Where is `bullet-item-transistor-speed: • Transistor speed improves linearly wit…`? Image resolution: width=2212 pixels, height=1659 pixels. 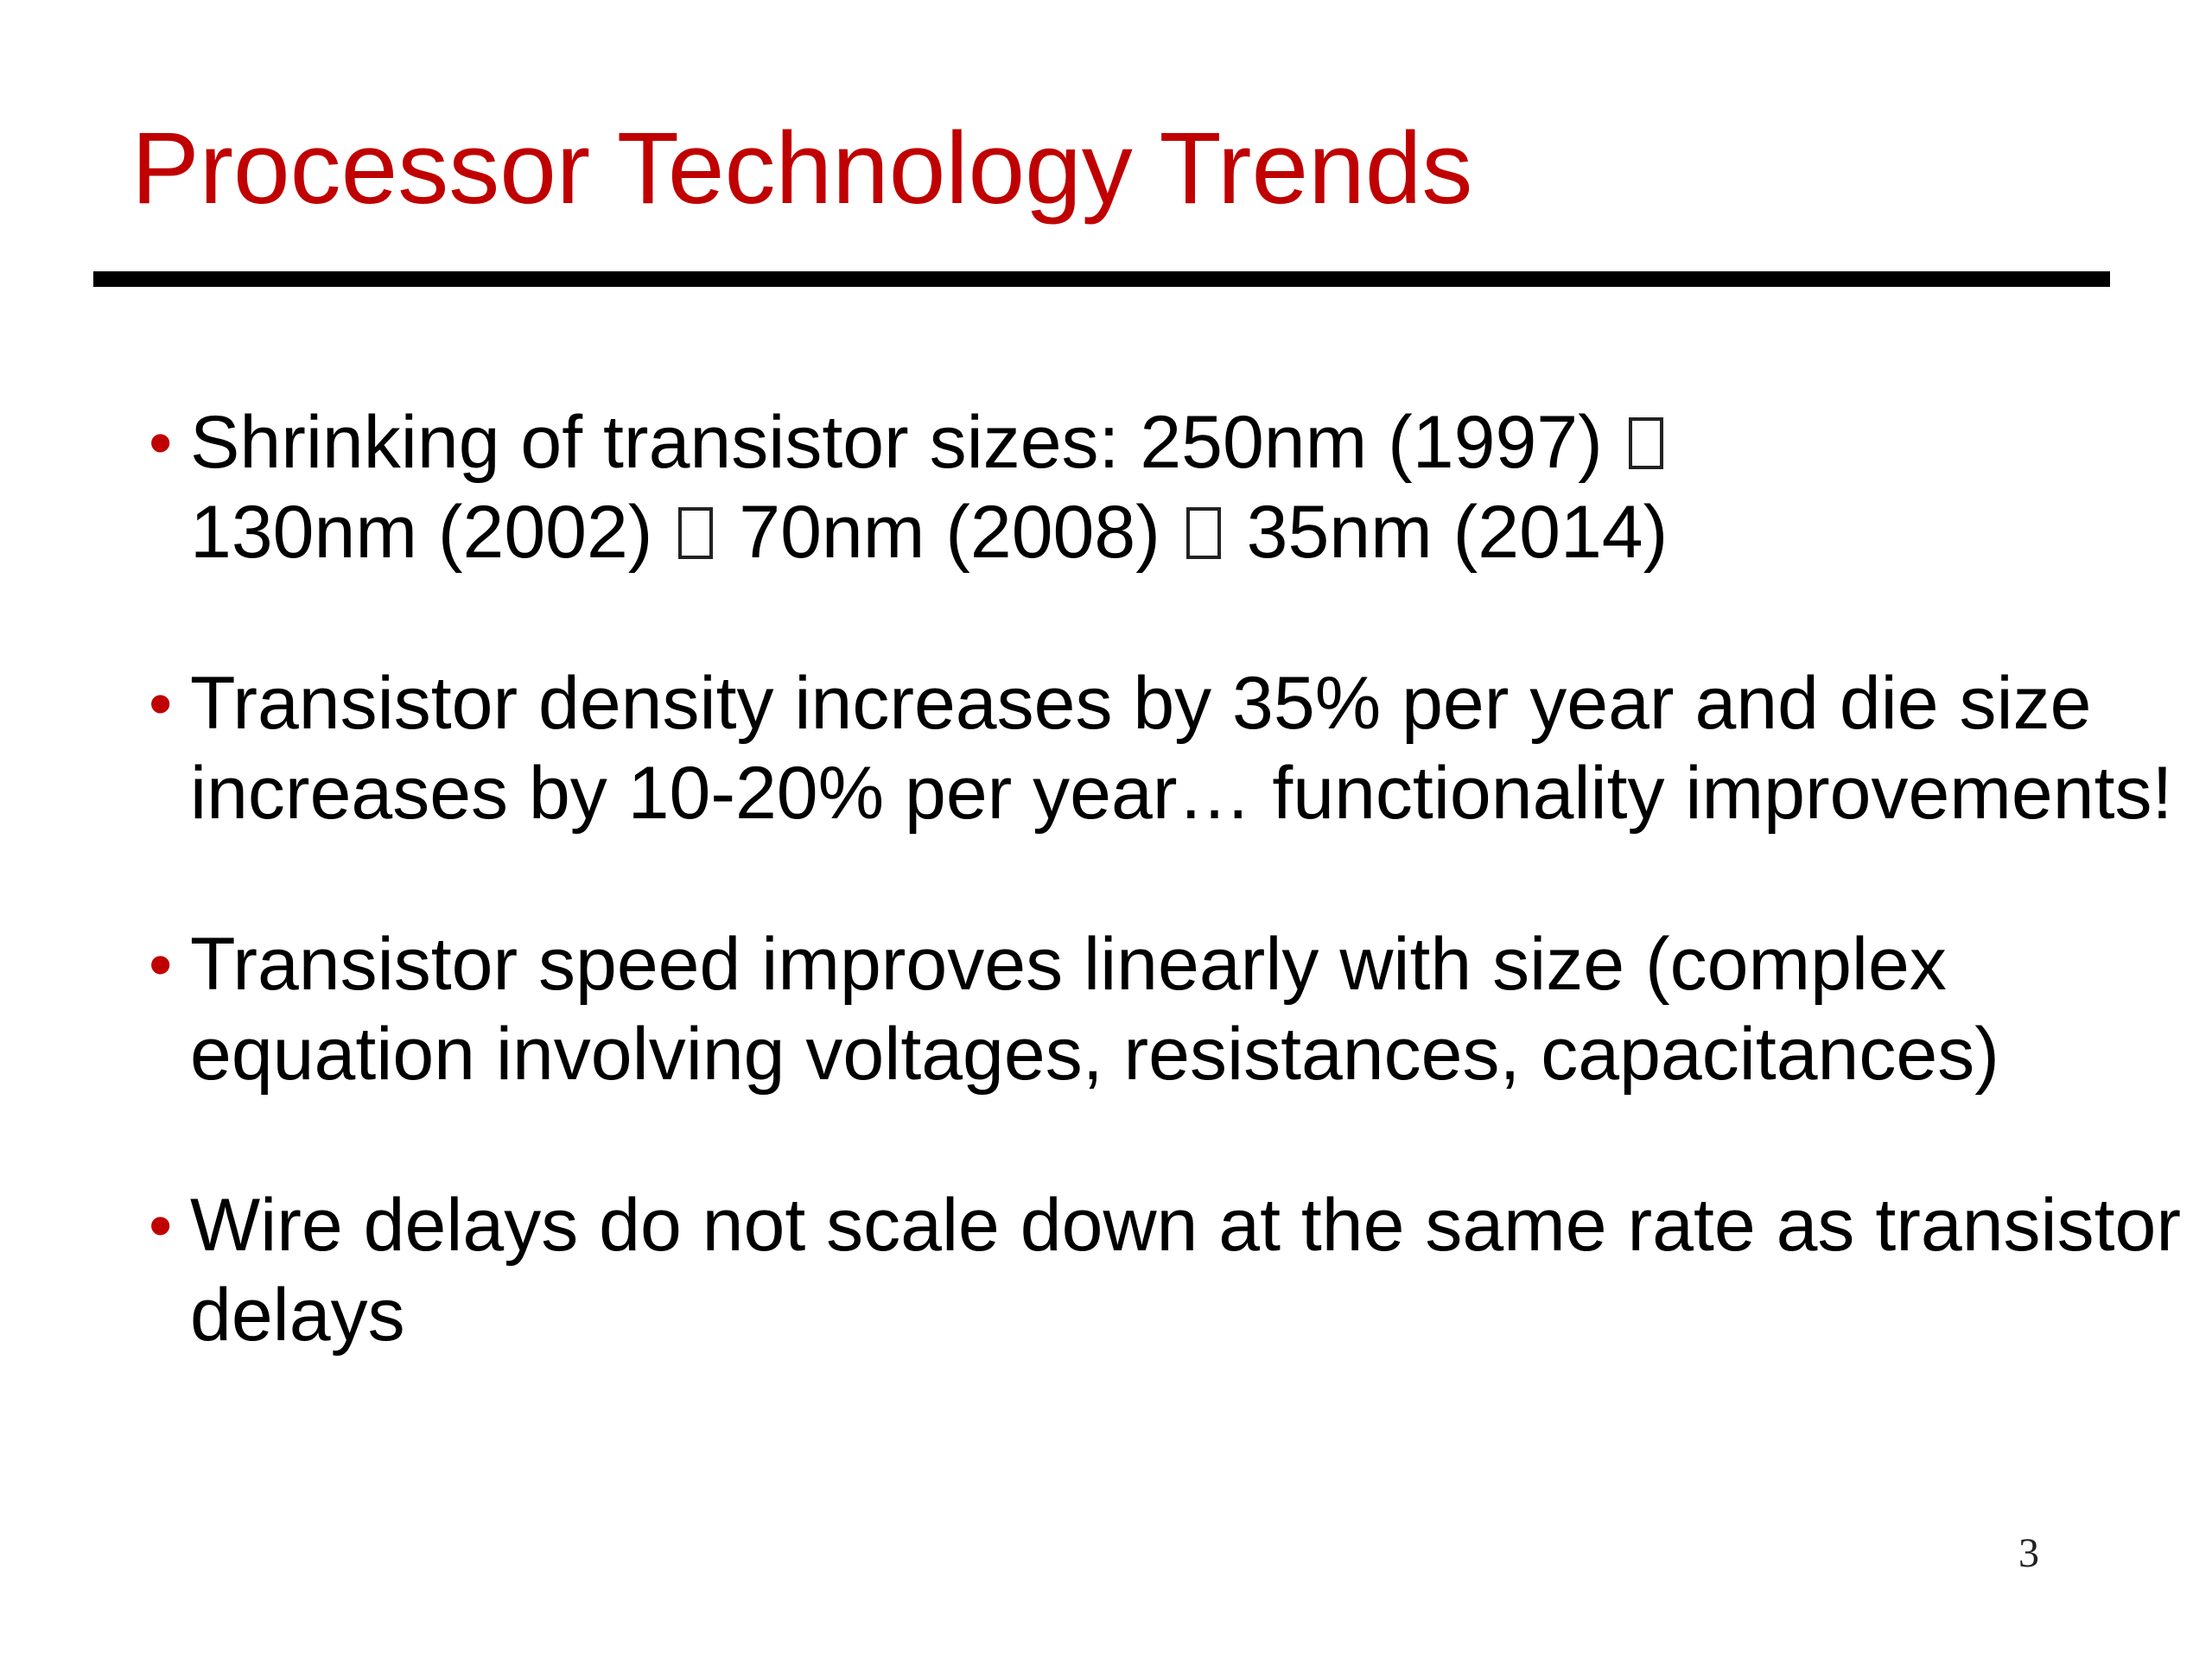
bullet-item-transistor-speed: • Transistor speed improves linearly wit… is located at coordinates (1168, 1009).